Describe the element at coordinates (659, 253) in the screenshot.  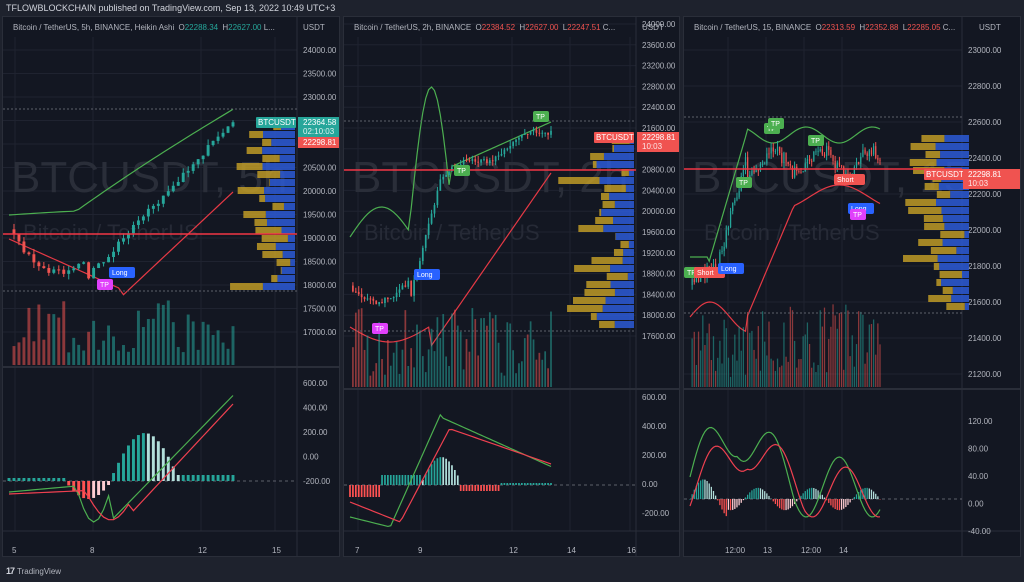
I see `price-axis-tick: 19200.00` at that location.